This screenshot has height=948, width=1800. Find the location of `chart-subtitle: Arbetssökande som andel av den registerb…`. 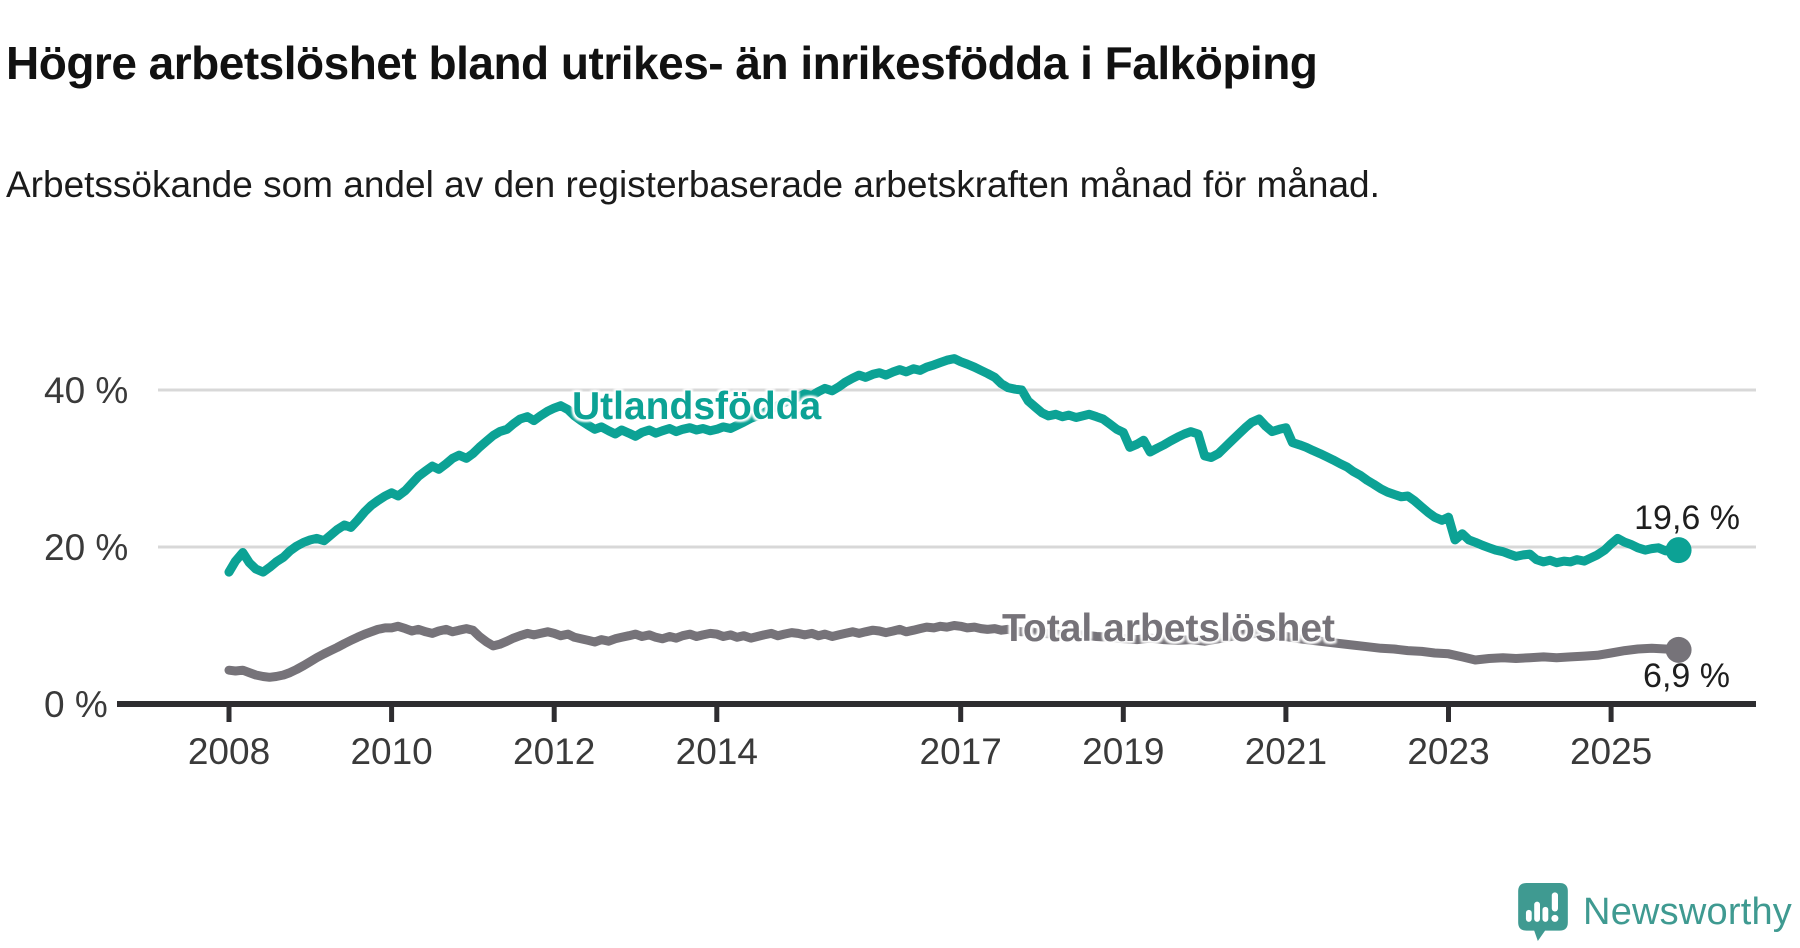

chart-subtitle: Arbetssökande som andel av den registerb… is located at coordinates (693, 184).